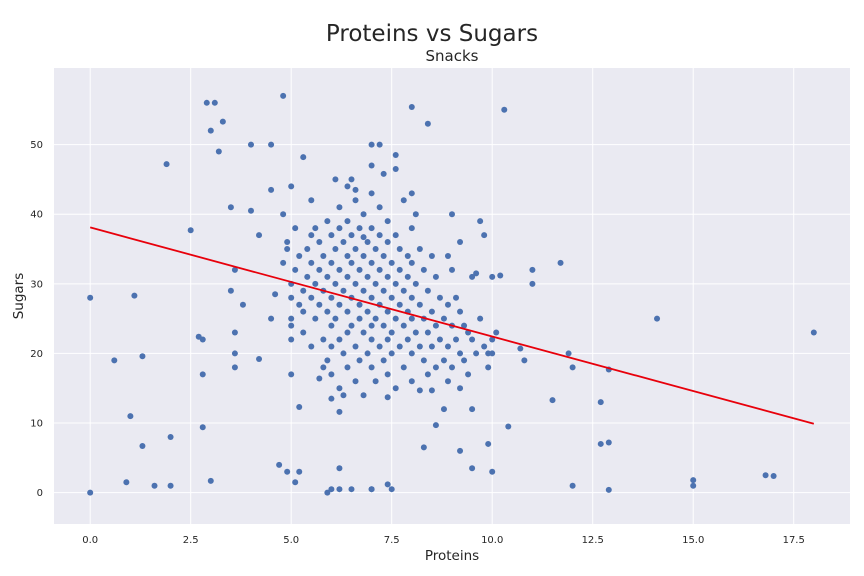 Image resolution: width=864 pixels, height=576 pixels. Describe the element at coordinates (392, 540) in the screenshot. I see `x-tick-label: 7.5` at that location.